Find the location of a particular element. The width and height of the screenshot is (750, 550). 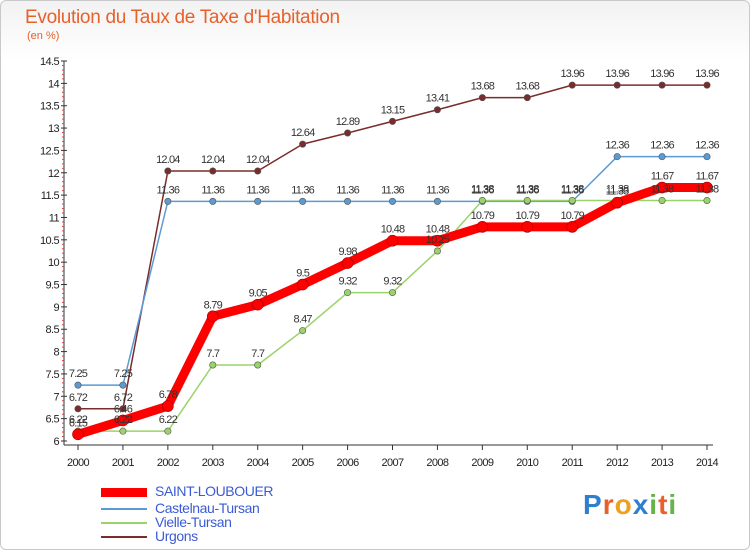

data-label: 13.41 is located at coordinates (438, 99).